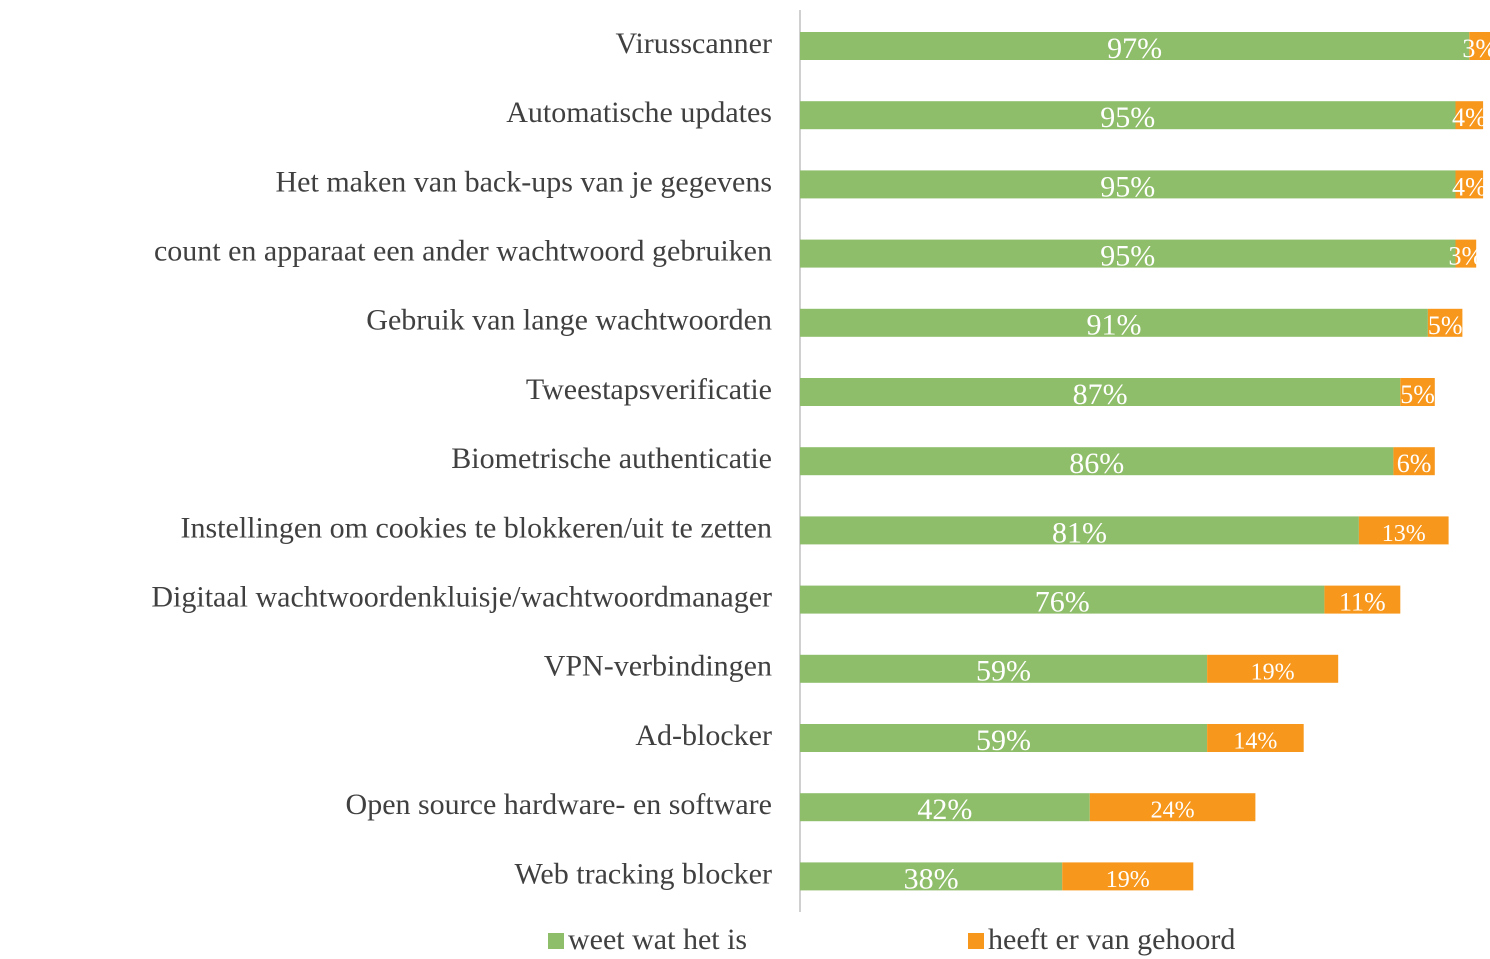  I want to click on category-label: Ad-blocker, so click(703, 735).